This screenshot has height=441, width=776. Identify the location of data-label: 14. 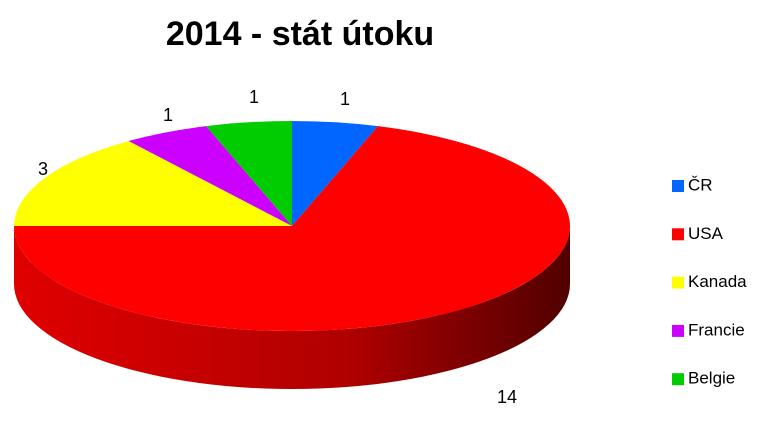
(507, 397).